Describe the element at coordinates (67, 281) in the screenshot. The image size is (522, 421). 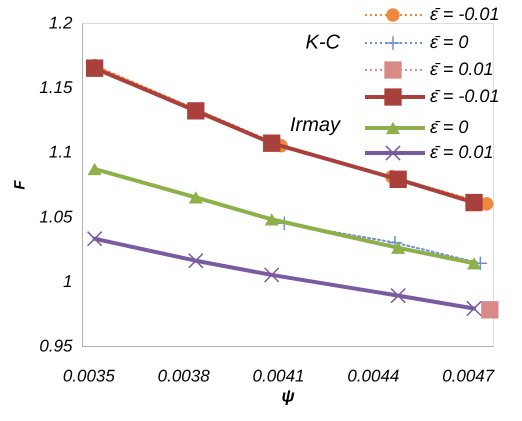
I see `y-tick-label: 1` at that location.